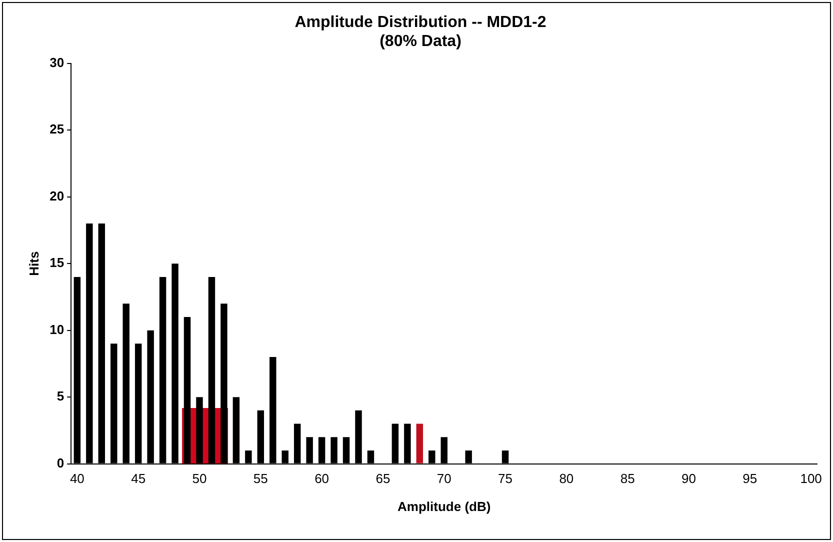 The height and width of the screenshot is (542, 833). Describe the element at coordinates (60, 396) in the screenshot. I see `y-tick-label: 5` at that location.